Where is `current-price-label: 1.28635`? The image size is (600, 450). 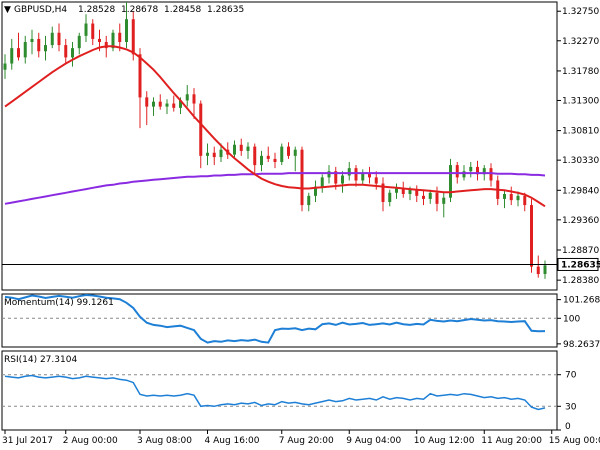 current-price-label: 1.28635 is located at coordinates (580, 265).